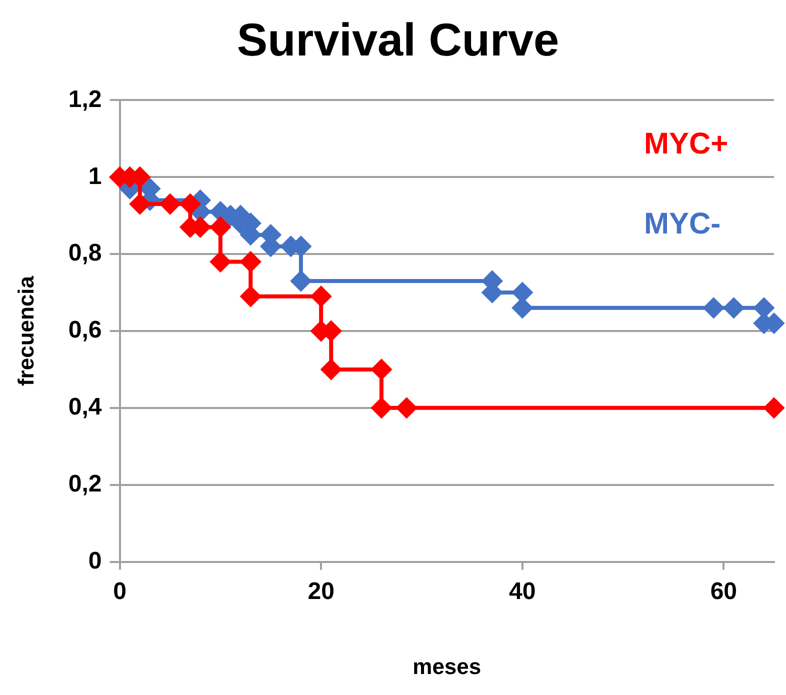  Describe the element at coordinates (85, 330) in the screenshot. I see `y-tick-label: 0,6` at that location.